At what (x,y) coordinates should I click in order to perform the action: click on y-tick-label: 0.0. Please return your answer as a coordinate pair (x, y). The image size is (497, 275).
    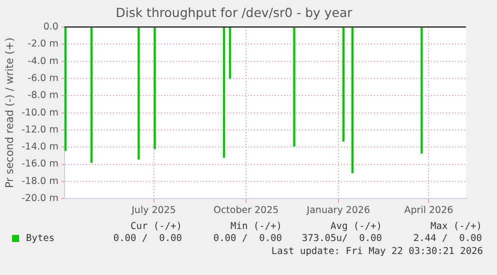
    Looking at the image, I should click on (50, 26).